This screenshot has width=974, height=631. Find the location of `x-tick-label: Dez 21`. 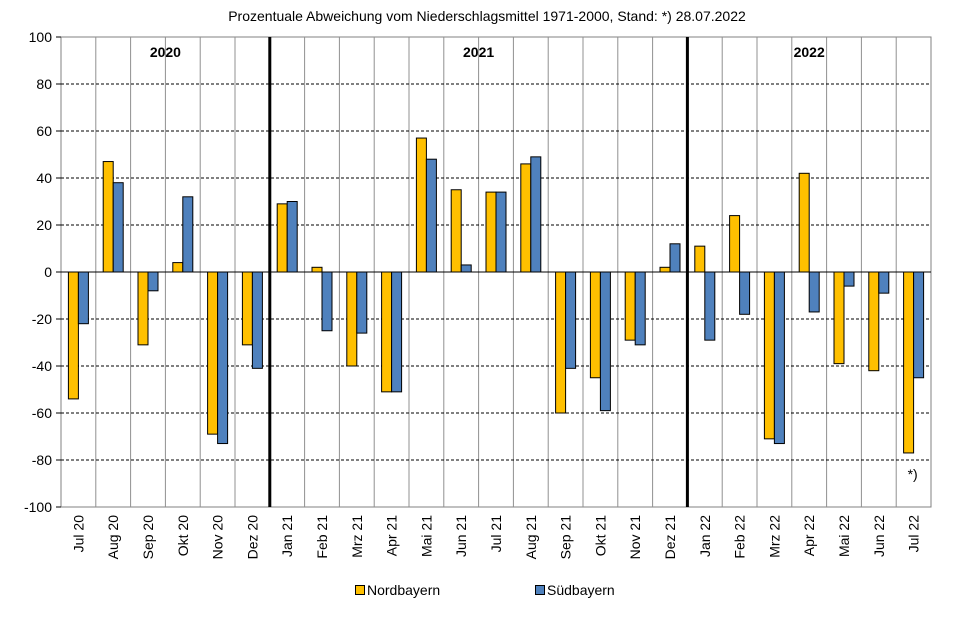

x-tick-label: Dez 21 is located at coordinates (670, 537).